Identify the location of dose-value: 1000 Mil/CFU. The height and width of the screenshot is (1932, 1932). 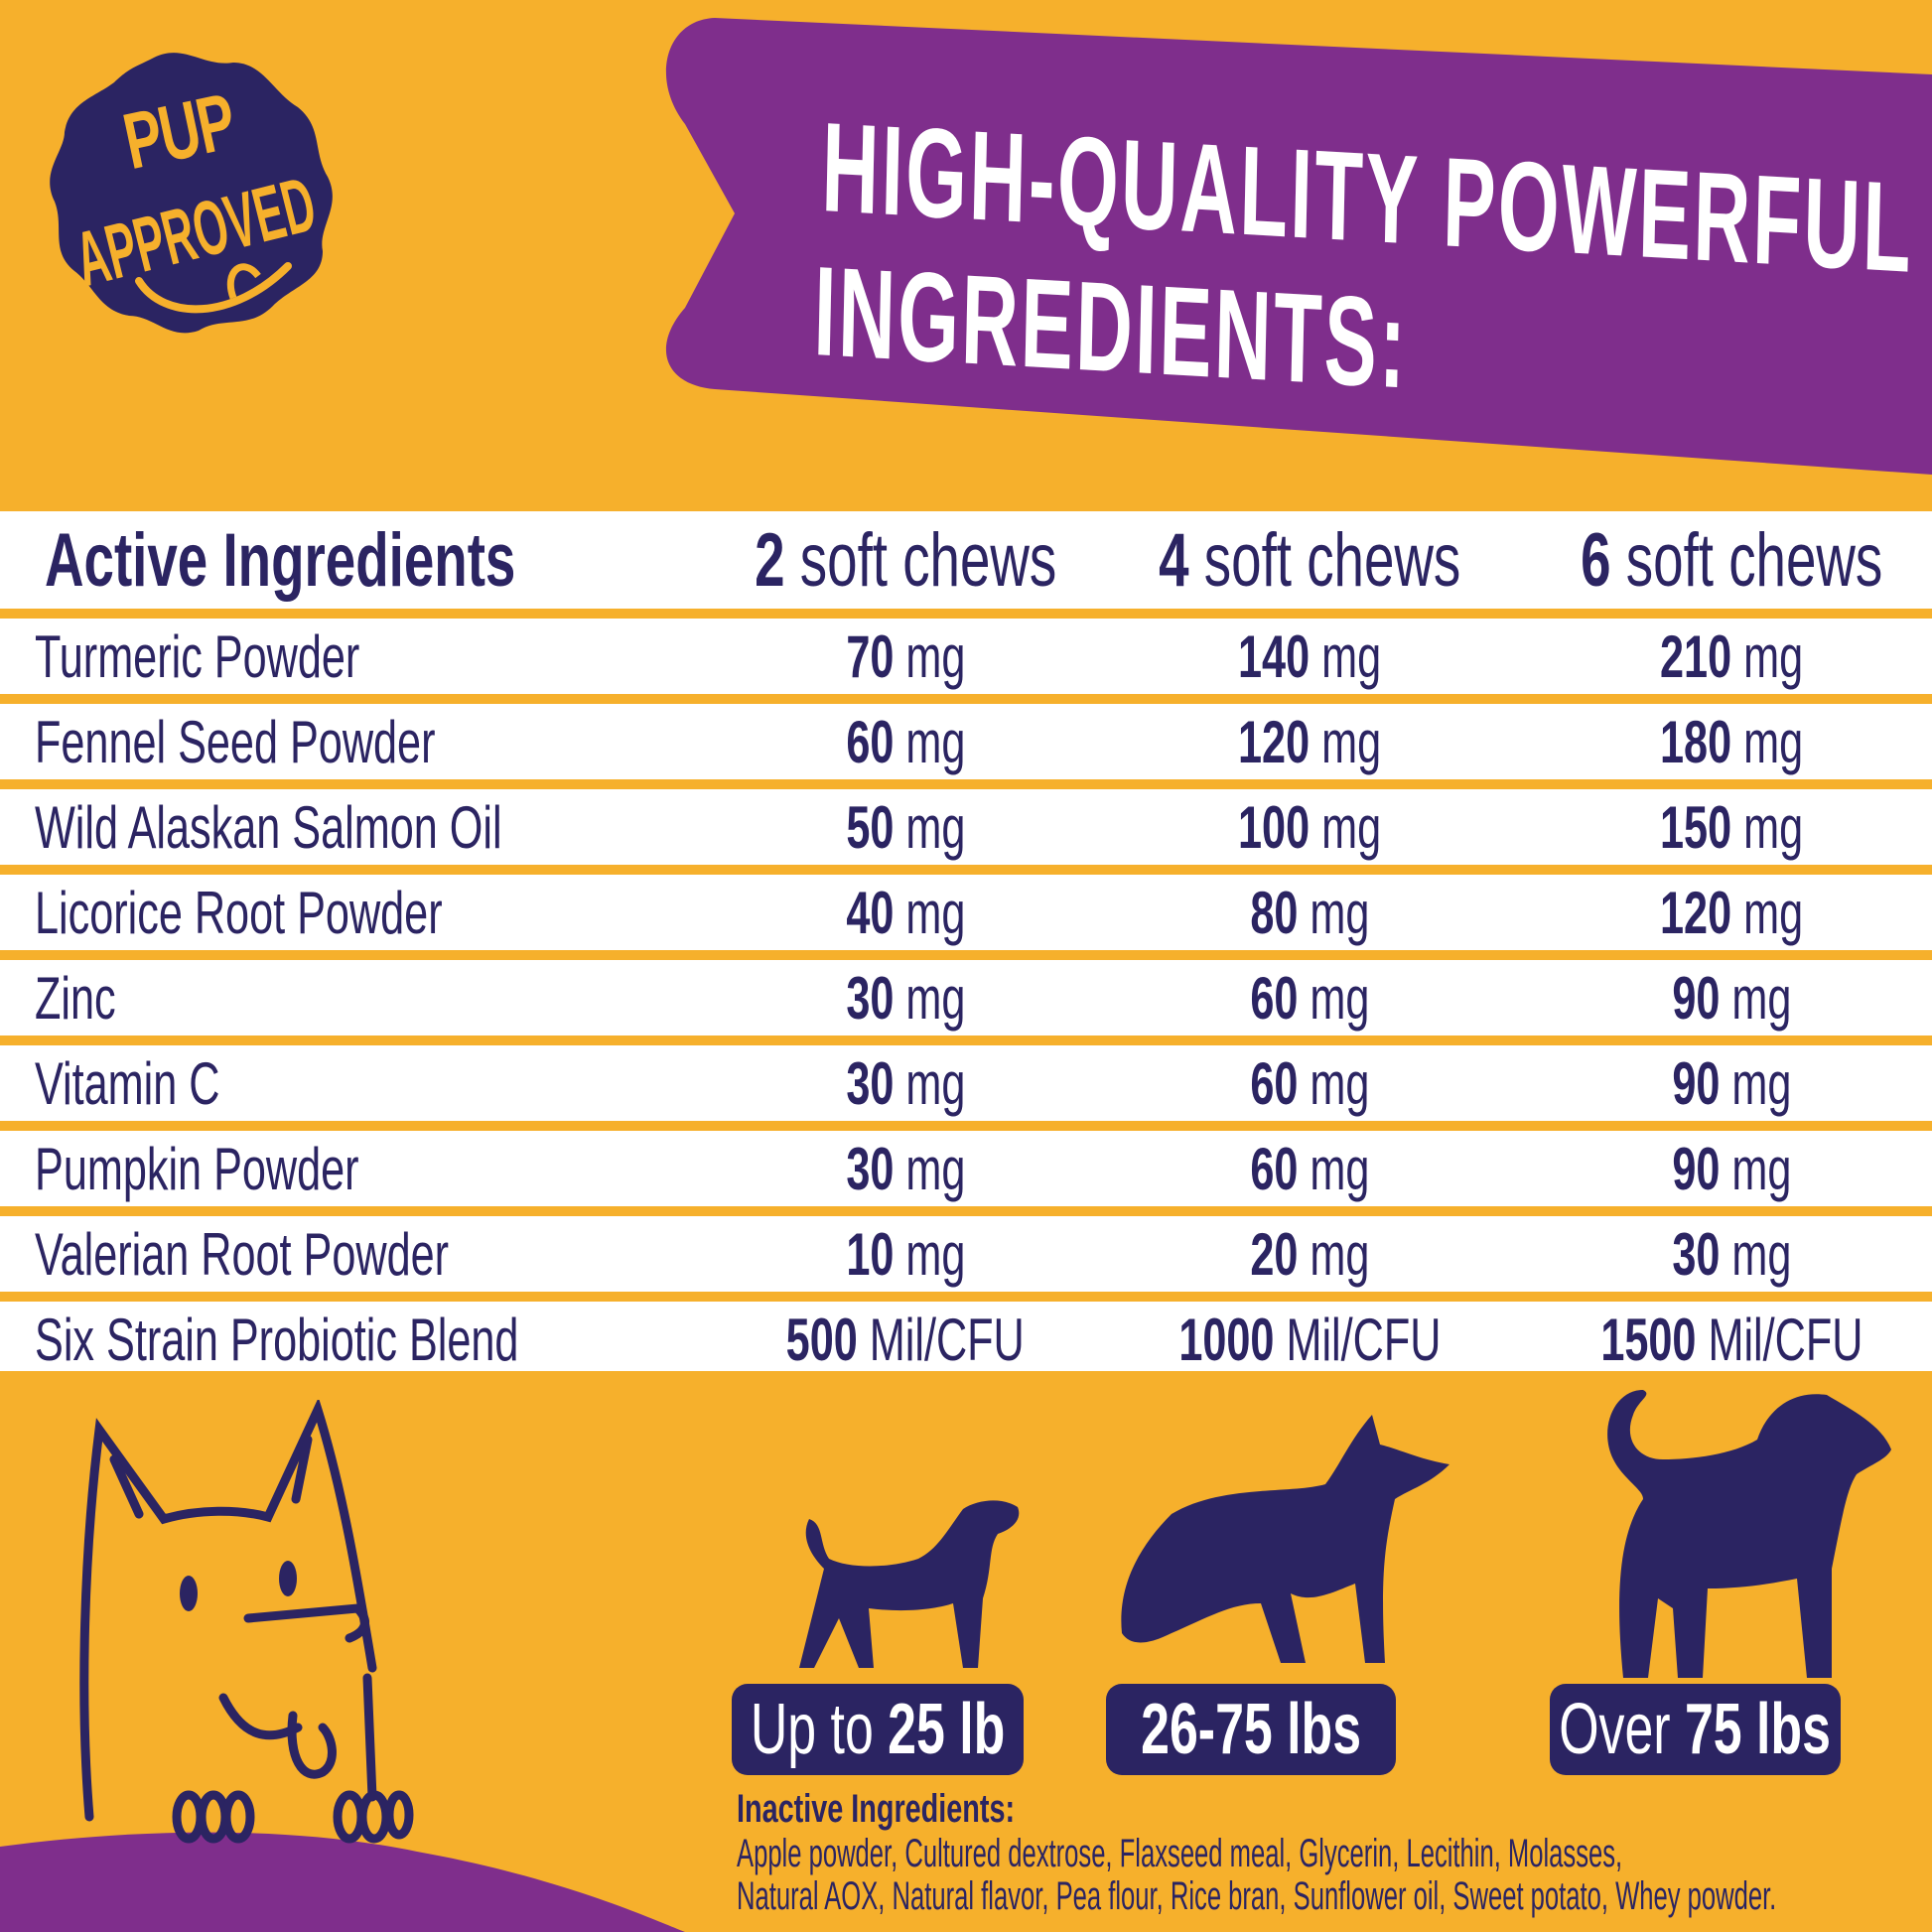
(1310, 1340).